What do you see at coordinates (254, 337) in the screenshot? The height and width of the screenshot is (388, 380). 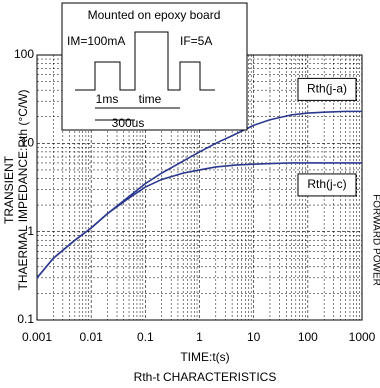 I see `x-tick-label: 10` at bounding box center [254, 337].